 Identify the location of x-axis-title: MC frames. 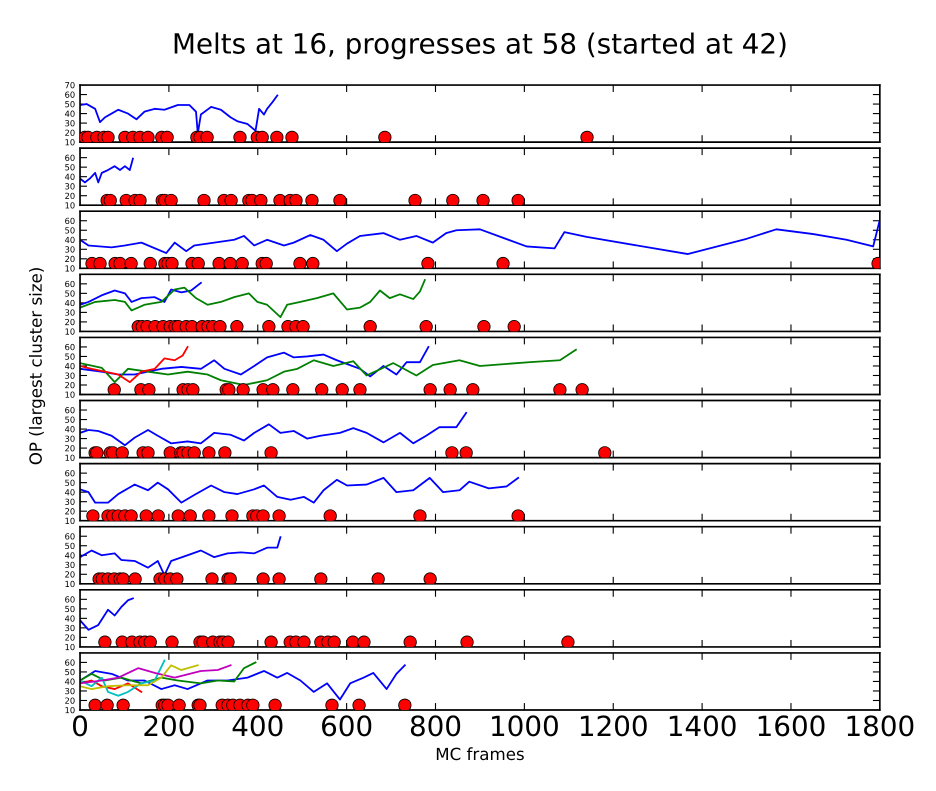
(480, 753).